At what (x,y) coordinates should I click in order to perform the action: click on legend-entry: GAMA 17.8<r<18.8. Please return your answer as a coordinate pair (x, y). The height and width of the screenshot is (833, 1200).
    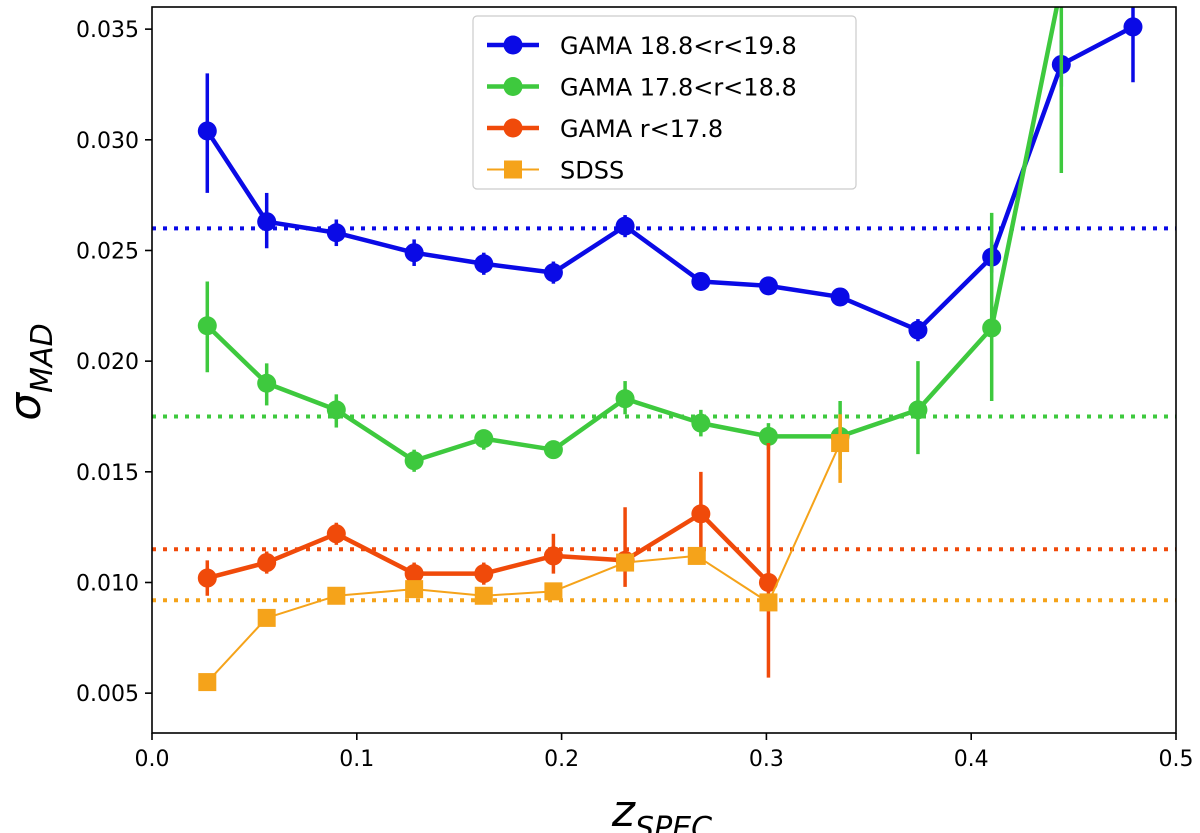
    Looking at the image, I should click on (642, 88).